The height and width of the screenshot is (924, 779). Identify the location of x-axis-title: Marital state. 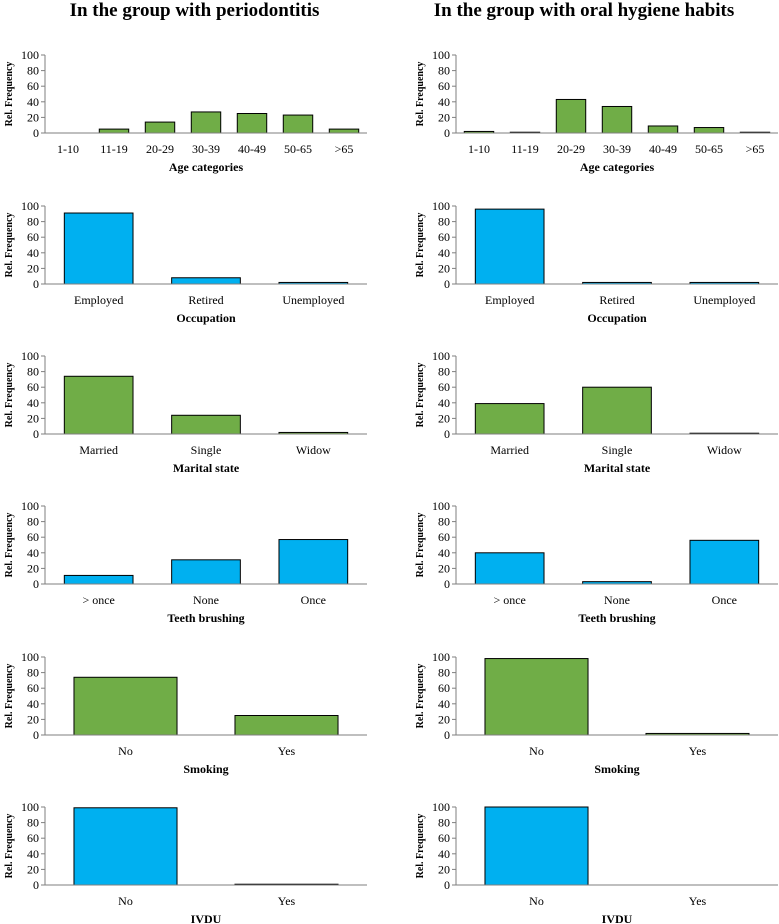
(206, 468).